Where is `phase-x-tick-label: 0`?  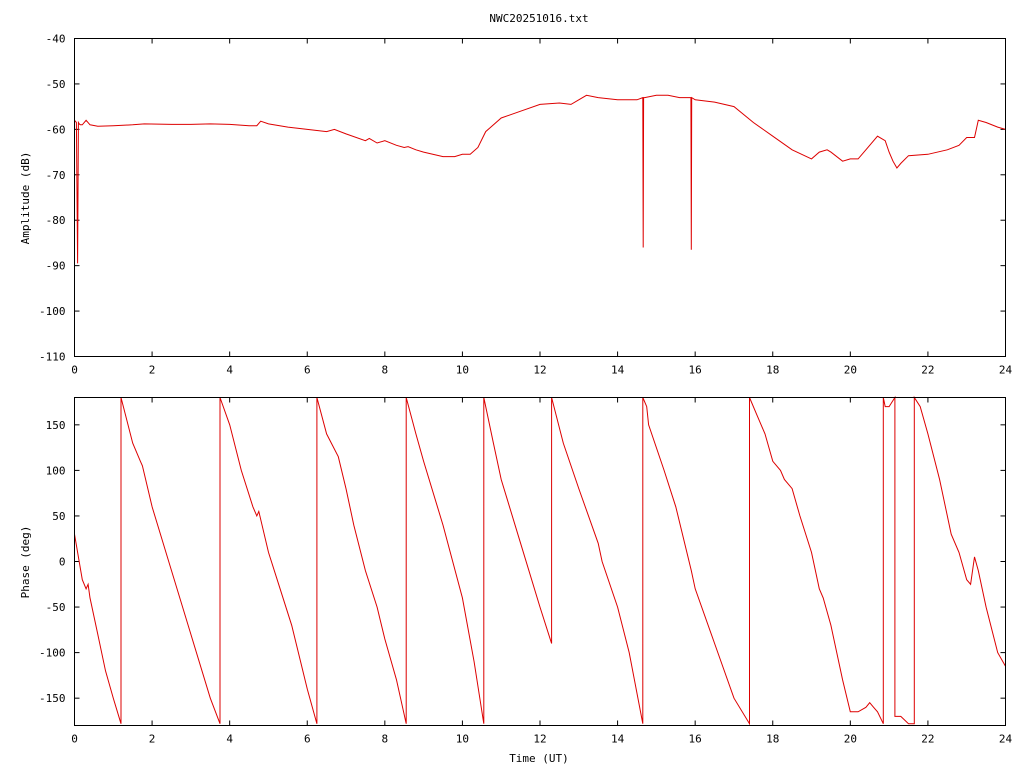
phase-x-tick-label: 0 is located at coordinates (74, 739).